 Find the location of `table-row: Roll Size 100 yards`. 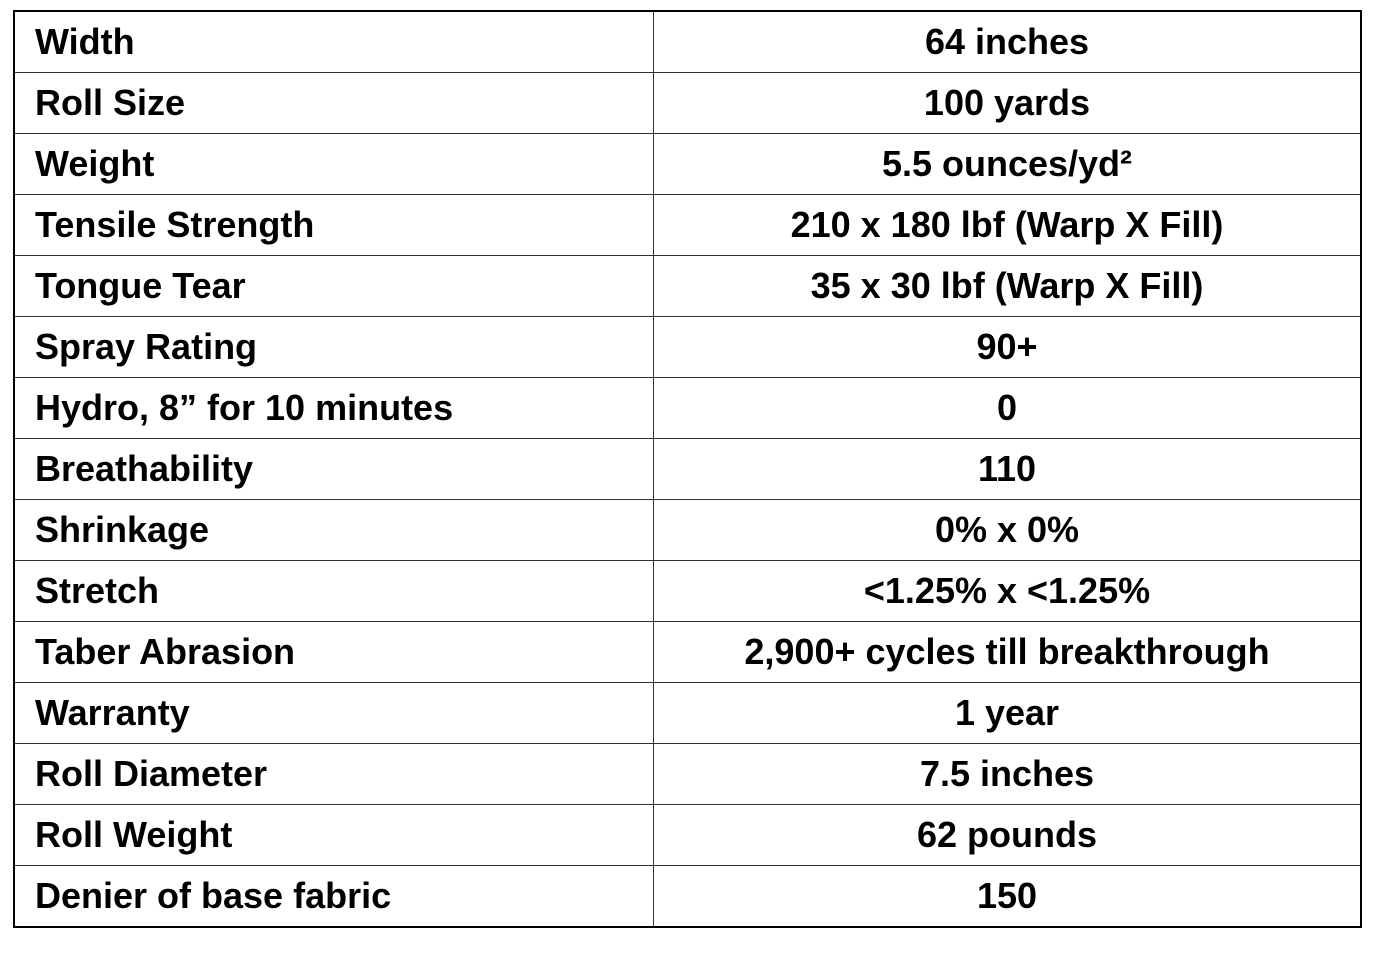

table-row: Roll Size 100 yards is located at coordinates (687, 103).